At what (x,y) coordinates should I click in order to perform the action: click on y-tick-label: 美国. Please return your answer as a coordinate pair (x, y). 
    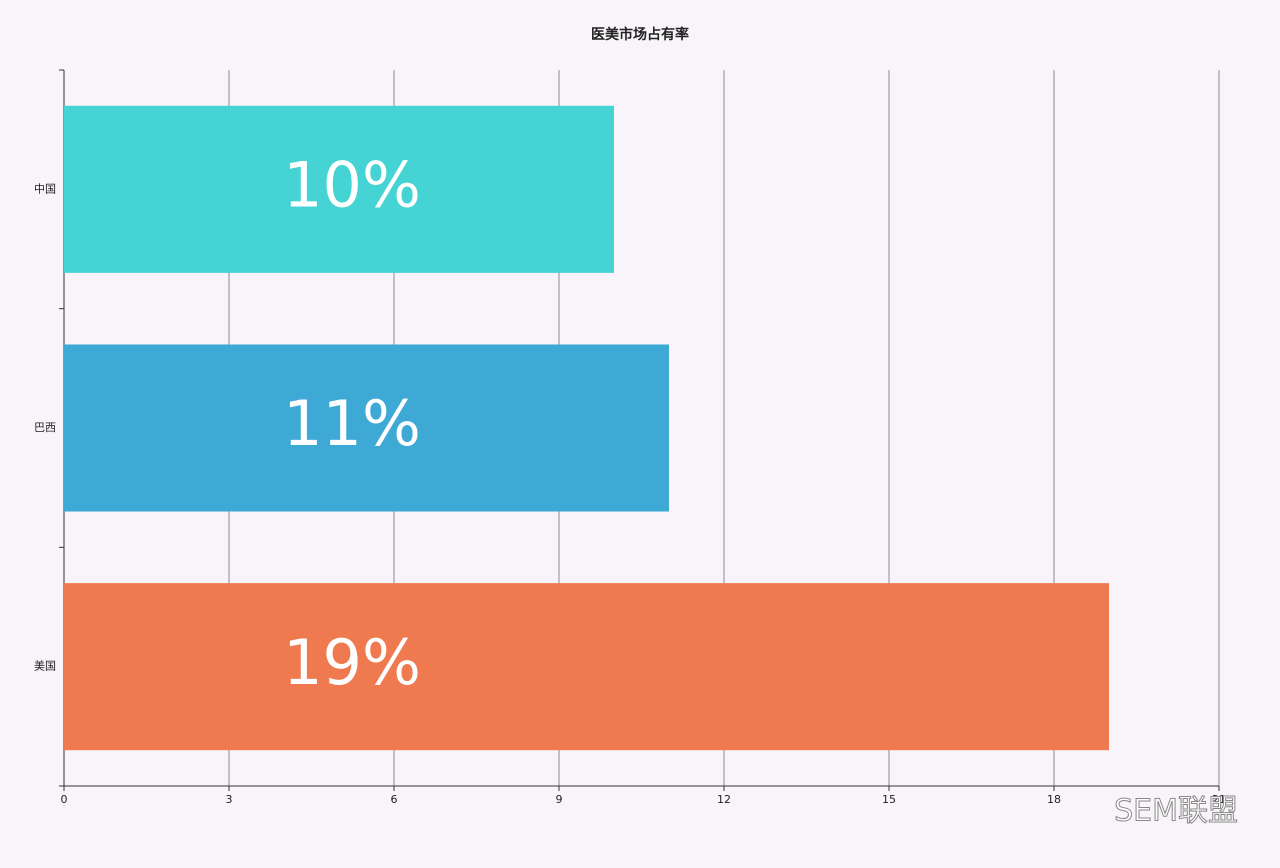
    Looking at the image, I should click on (45, 666).